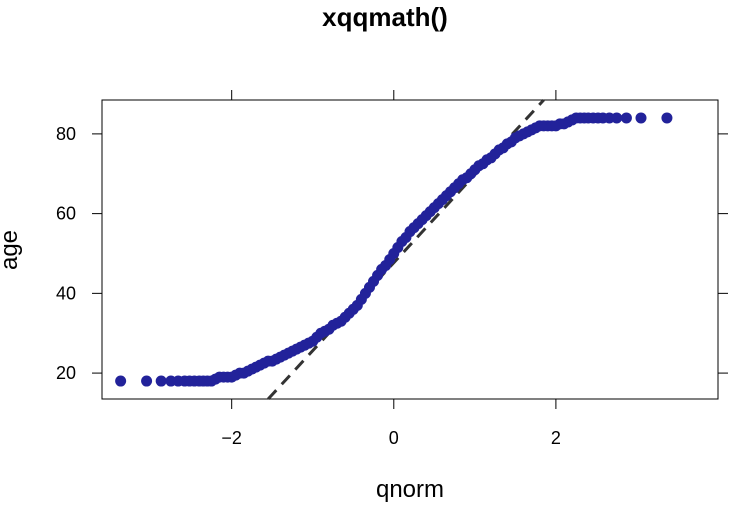 The image size is (735, 505). What do you see at coordinates (410, 489) in the screenshot?
I see `x-axis-label: qnorm` at bounding box center [410, 489].